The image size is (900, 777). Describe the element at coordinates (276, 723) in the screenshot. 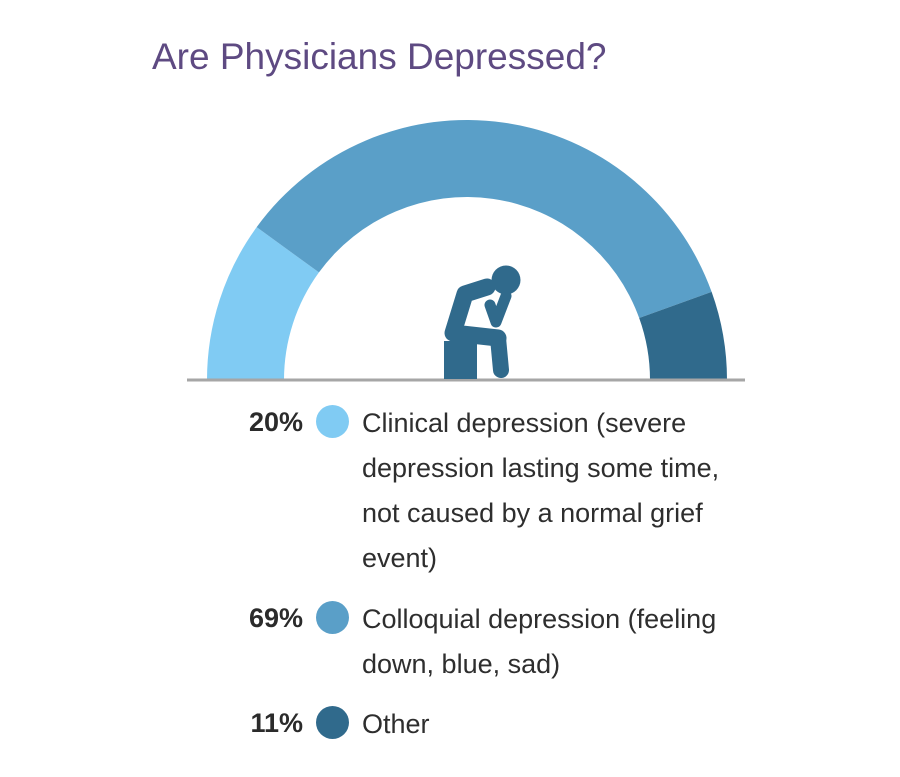

I see `legend-percent: 11%` at that location.